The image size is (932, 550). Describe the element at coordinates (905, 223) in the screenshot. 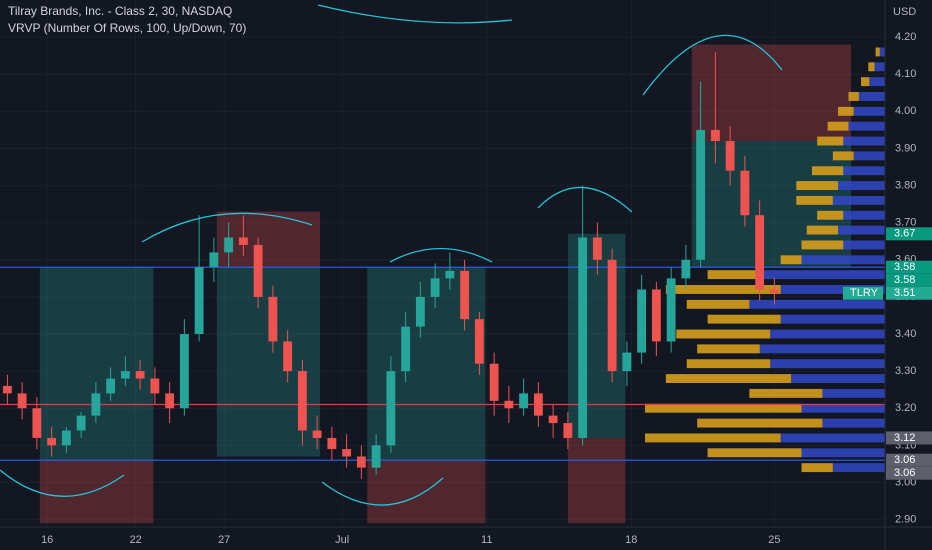

I see `y-tick-label: 3.70` at that location.